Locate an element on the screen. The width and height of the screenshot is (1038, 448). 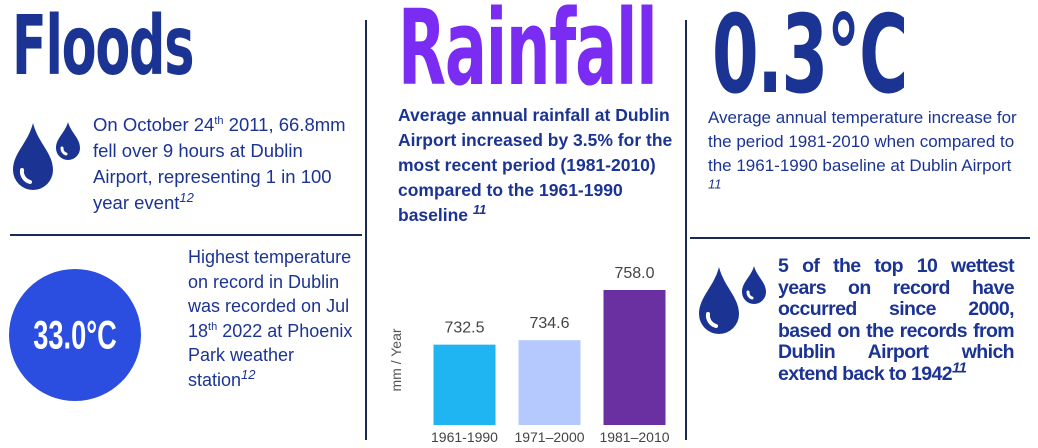
temperature-title: 0.3°C is located at coordinates (810, 59).